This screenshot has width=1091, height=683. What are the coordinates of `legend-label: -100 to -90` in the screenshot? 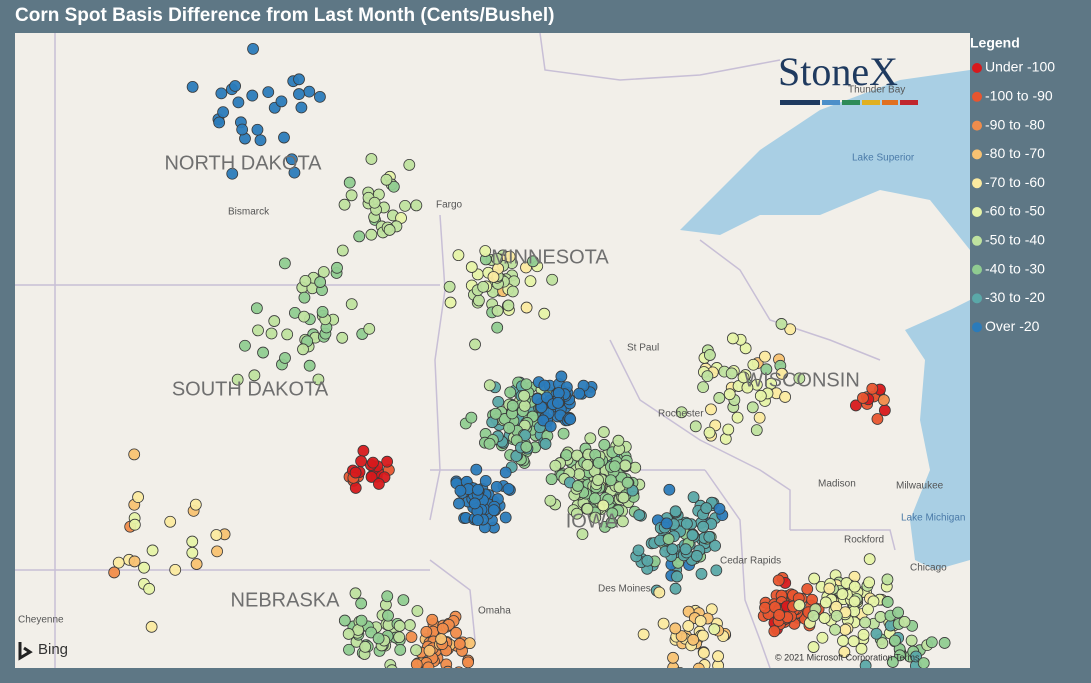 It's located at (1019, 96).